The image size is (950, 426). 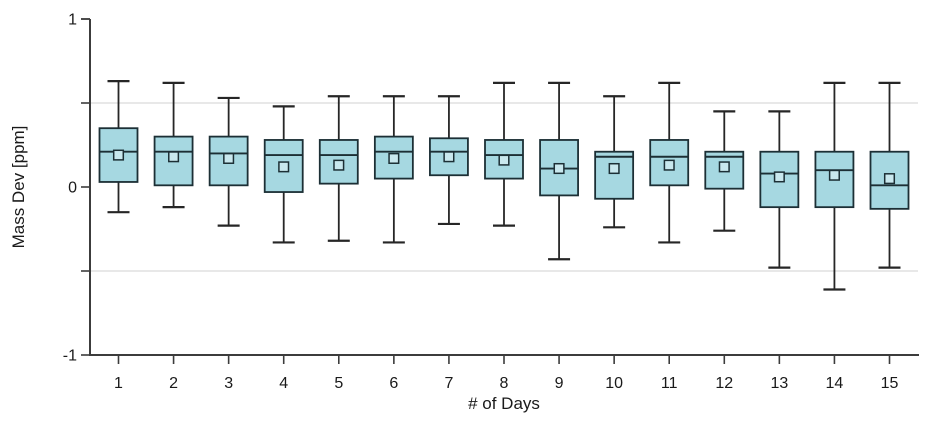 I want to click on y-tick-label--1: -1, so click(x=70, y=356).